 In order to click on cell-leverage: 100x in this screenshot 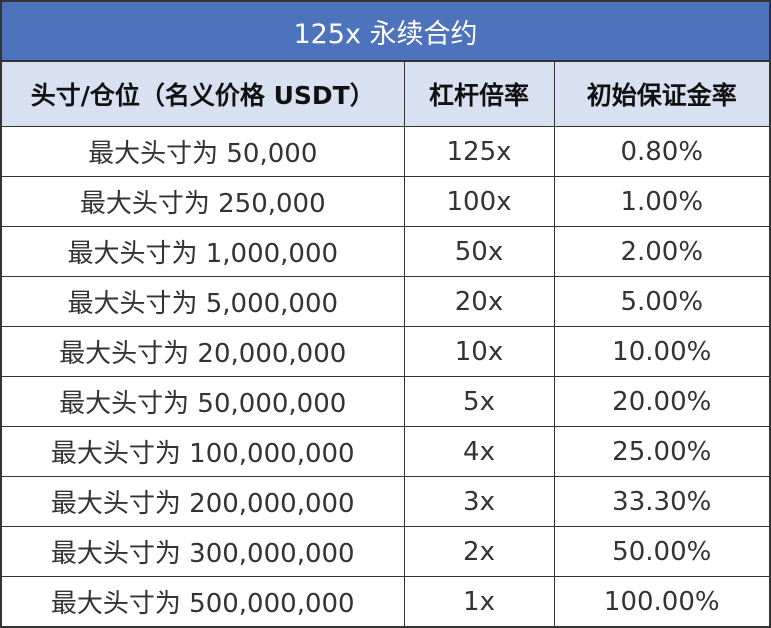, I will do `click(479, 201)`.